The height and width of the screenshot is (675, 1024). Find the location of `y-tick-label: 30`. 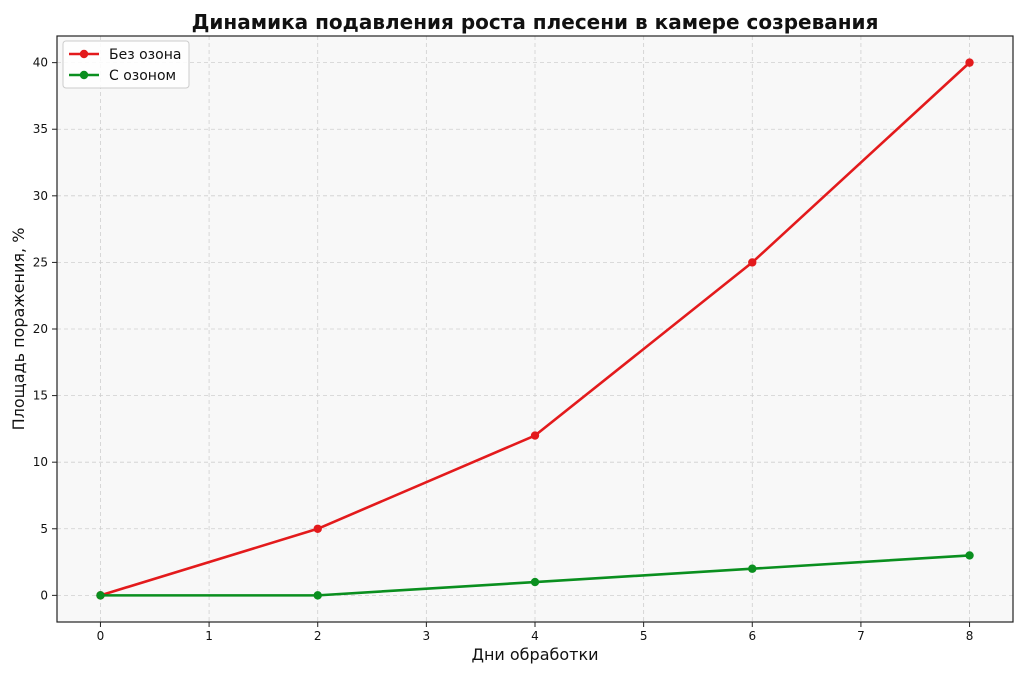

y-tick-label: 30 is located at coordinates (40, 196).